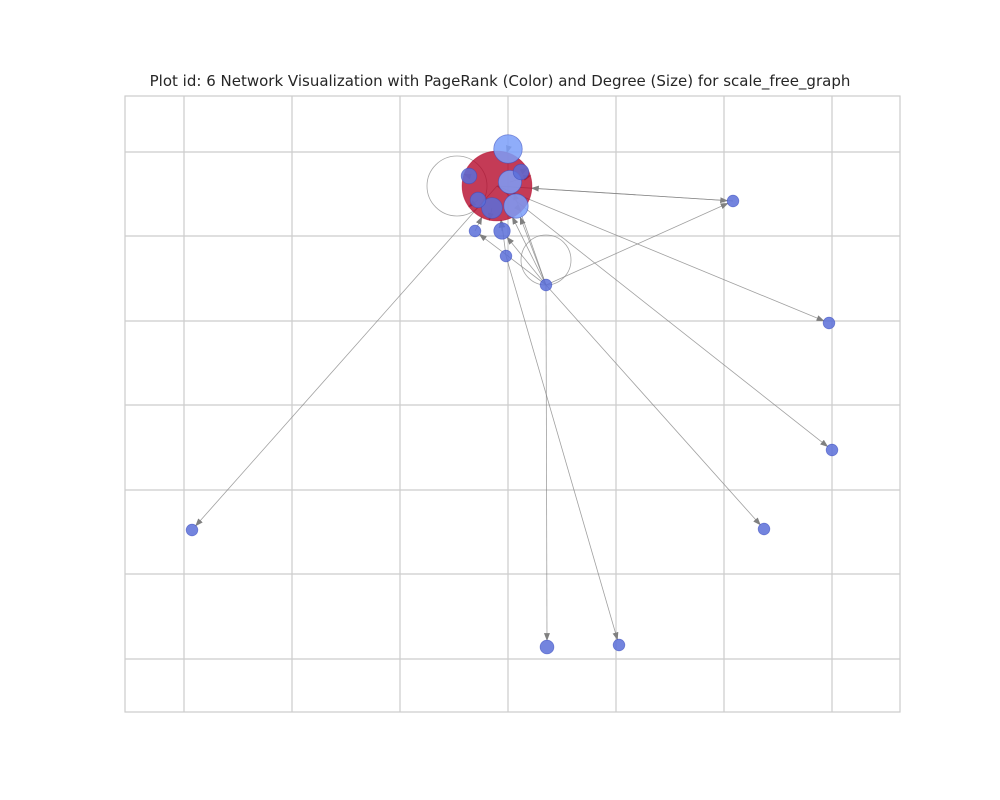 The width and height of the screenshot is (1000, 800). I want to click on node-n12, so click(733, 201).